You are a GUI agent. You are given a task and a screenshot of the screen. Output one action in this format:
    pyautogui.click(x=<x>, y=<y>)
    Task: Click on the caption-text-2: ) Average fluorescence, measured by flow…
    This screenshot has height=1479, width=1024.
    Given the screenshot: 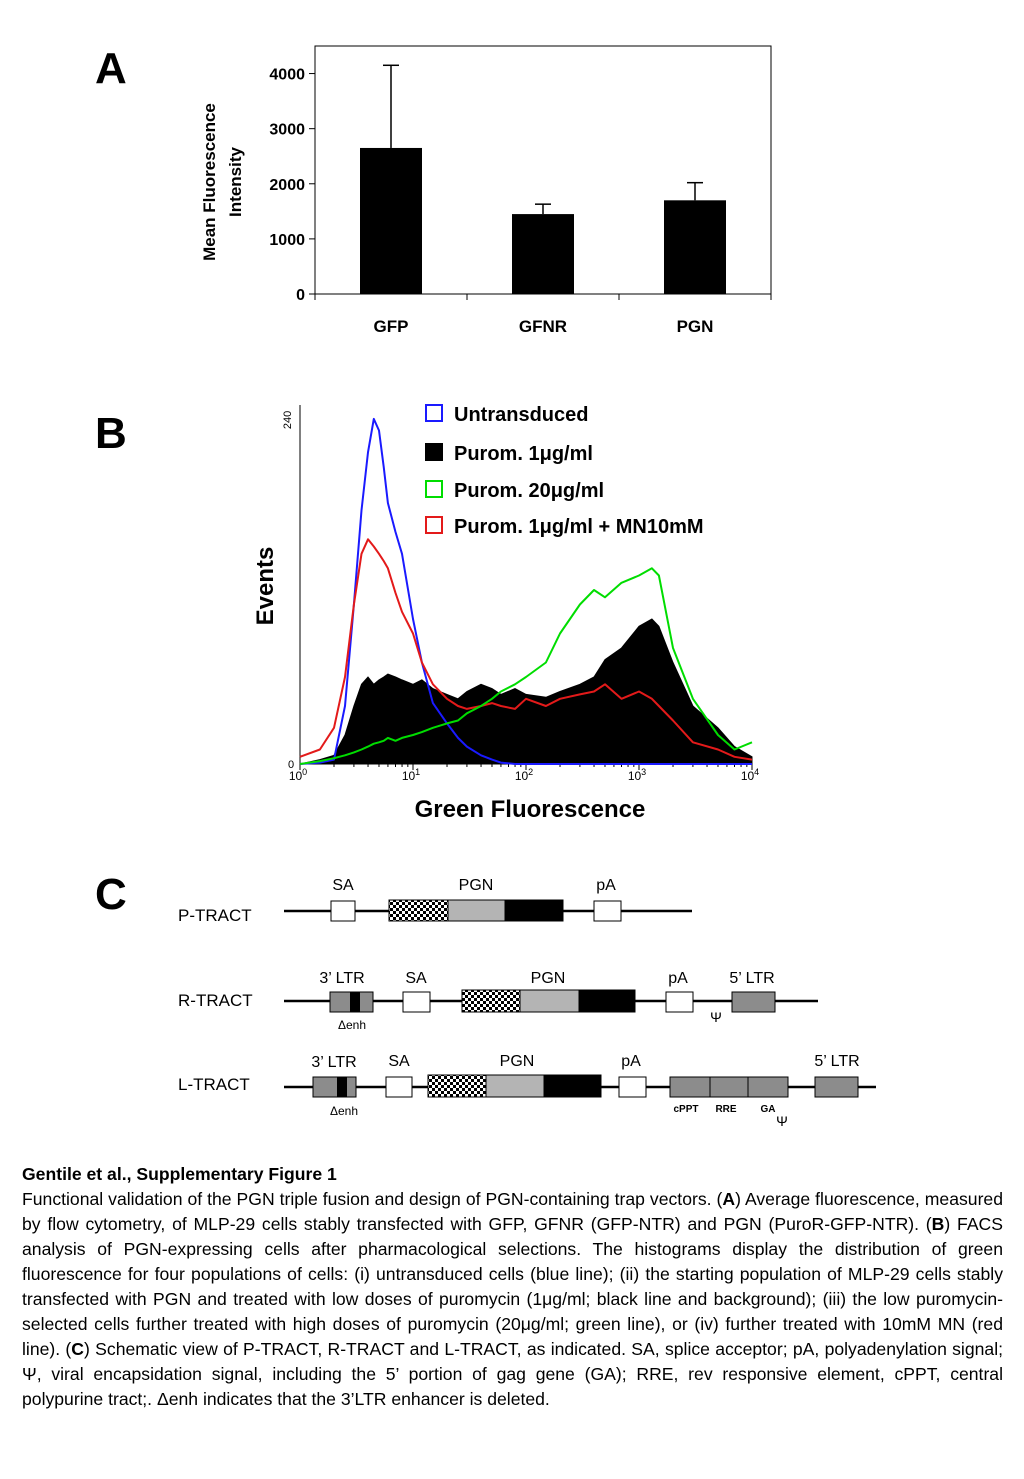 What is the action you would take?
    pyautogui.click(x=512, y=1211)
    